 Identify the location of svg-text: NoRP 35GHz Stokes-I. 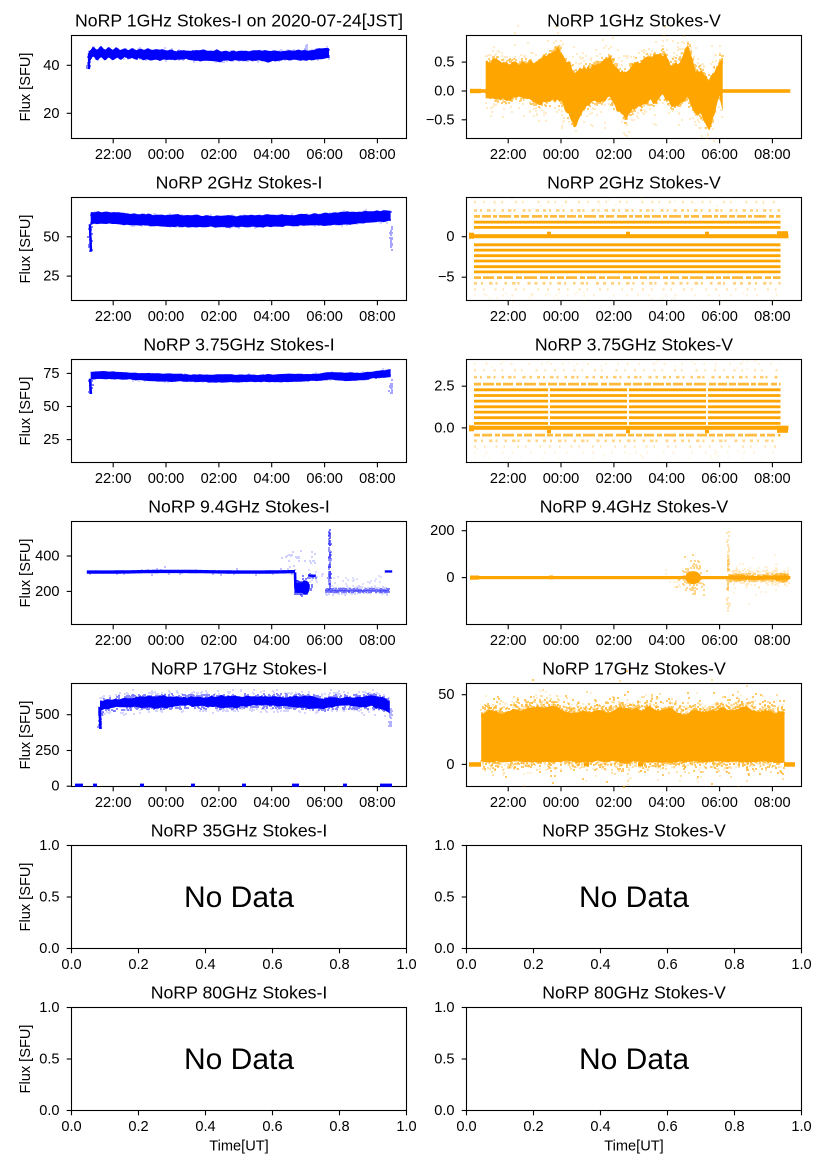
(239, 830).